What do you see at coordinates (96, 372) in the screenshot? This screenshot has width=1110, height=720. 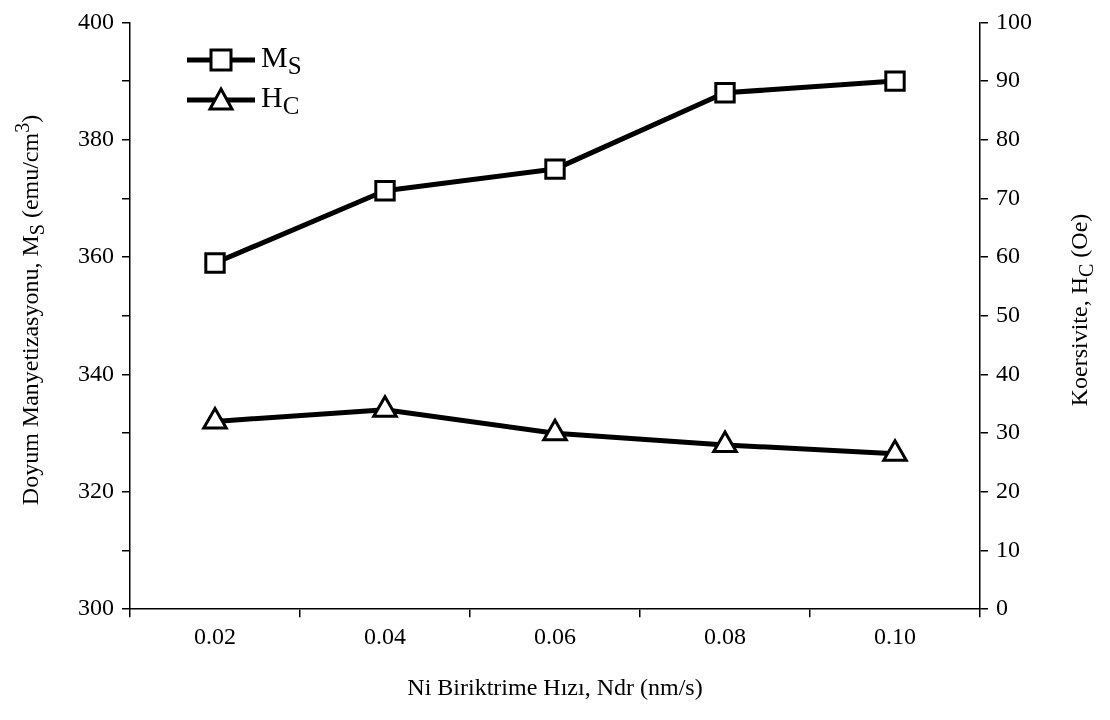 I see `y-tick-label: 340` at bounding box center [96, 372].